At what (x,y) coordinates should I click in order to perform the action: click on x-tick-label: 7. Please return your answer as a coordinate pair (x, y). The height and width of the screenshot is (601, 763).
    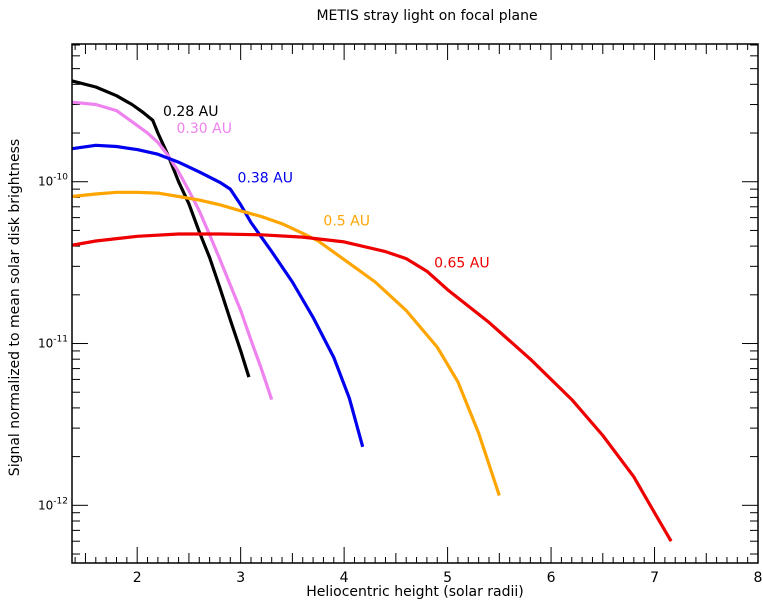
    Looking at the image, I should click on (654, 578).